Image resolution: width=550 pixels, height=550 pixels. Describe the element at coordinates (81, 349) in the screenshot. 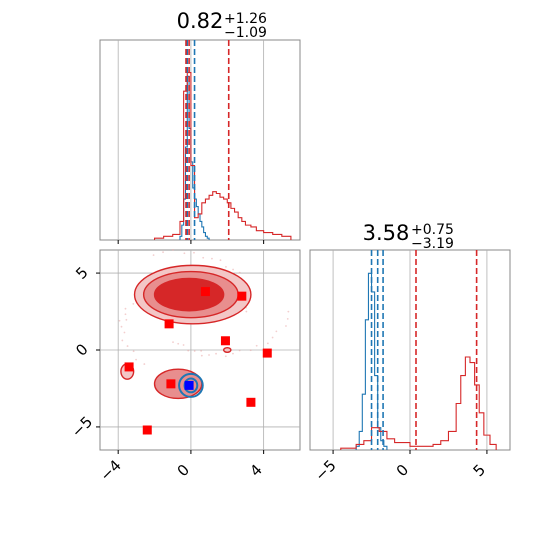

I see `joint-y-tick-label: 0` at that location.